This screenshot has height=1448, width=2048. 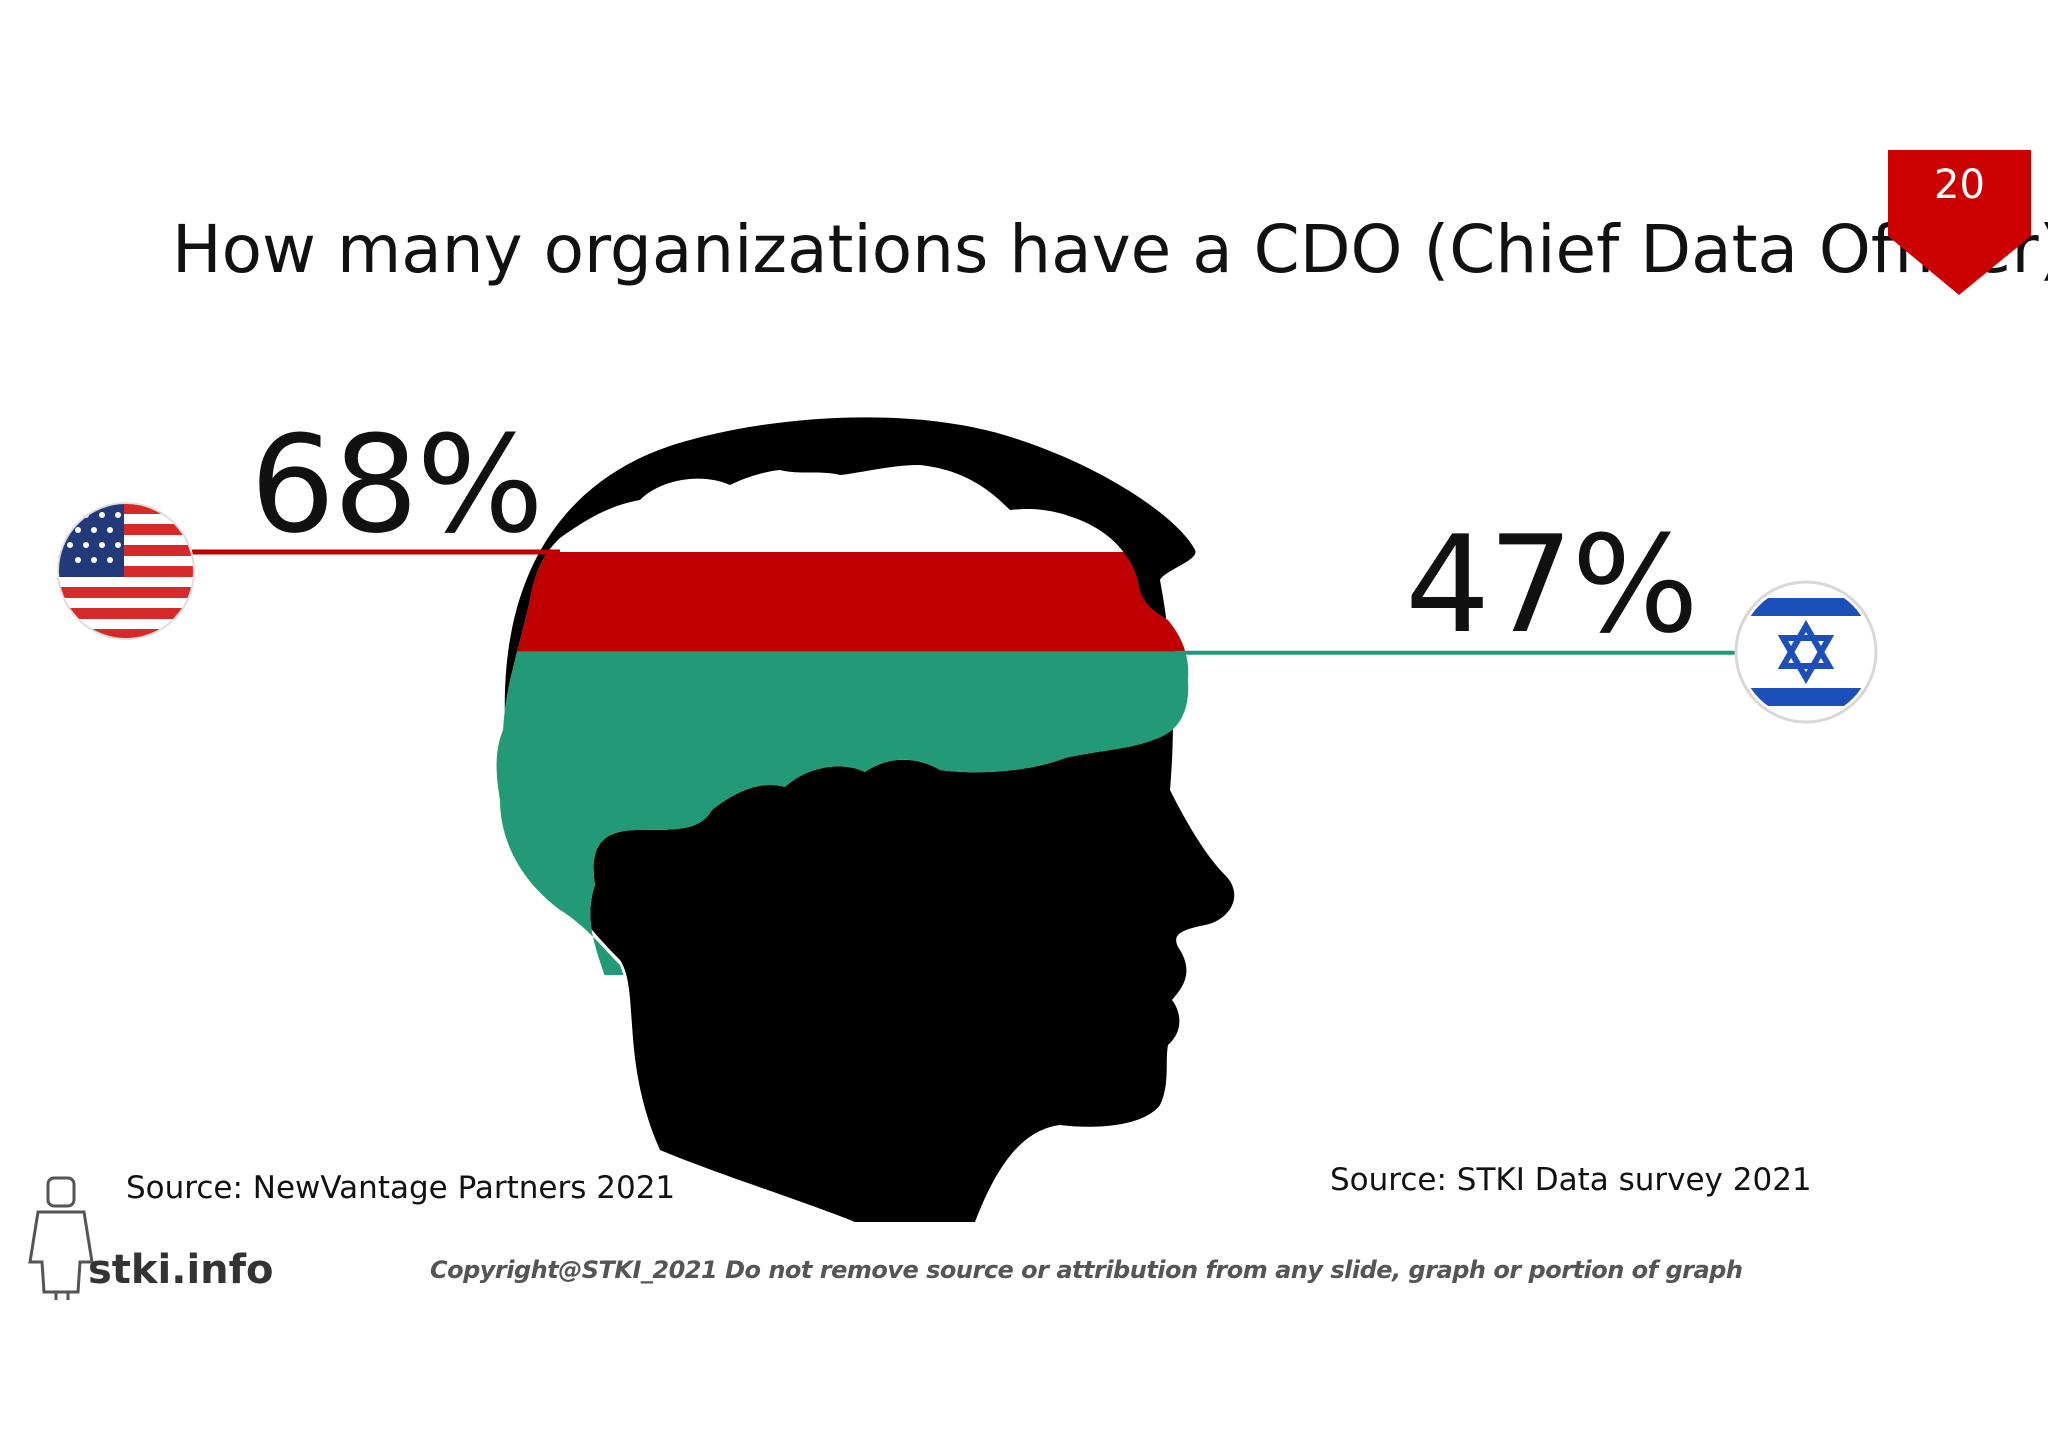 What do you see at coordinates (1806, 652) in the screenshot?
I see `israel-flag-icon` at bounding box center [1806, 652].